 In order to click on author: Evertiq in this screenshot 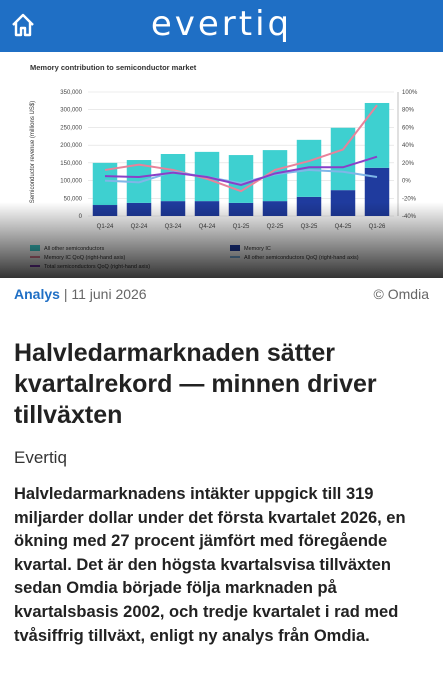, I will do `click(40, 457)`.